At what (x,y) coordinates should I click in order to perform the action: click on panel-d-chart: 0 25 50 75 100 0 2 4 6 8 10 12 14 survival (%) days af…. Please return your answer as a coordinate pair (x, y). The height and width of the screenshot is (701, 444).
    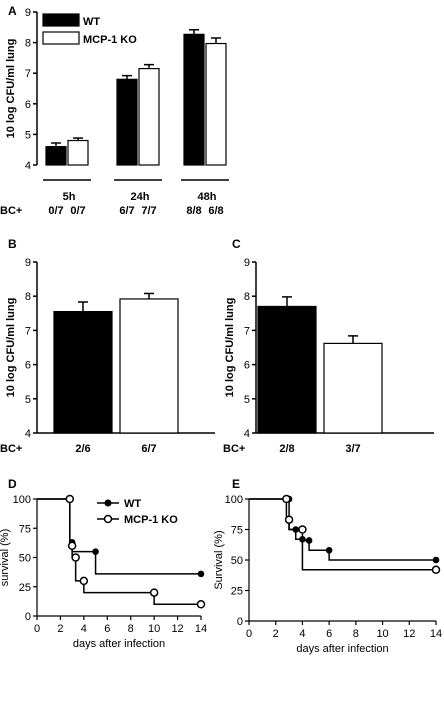
    Looking at the image, I should click on (103, 572).